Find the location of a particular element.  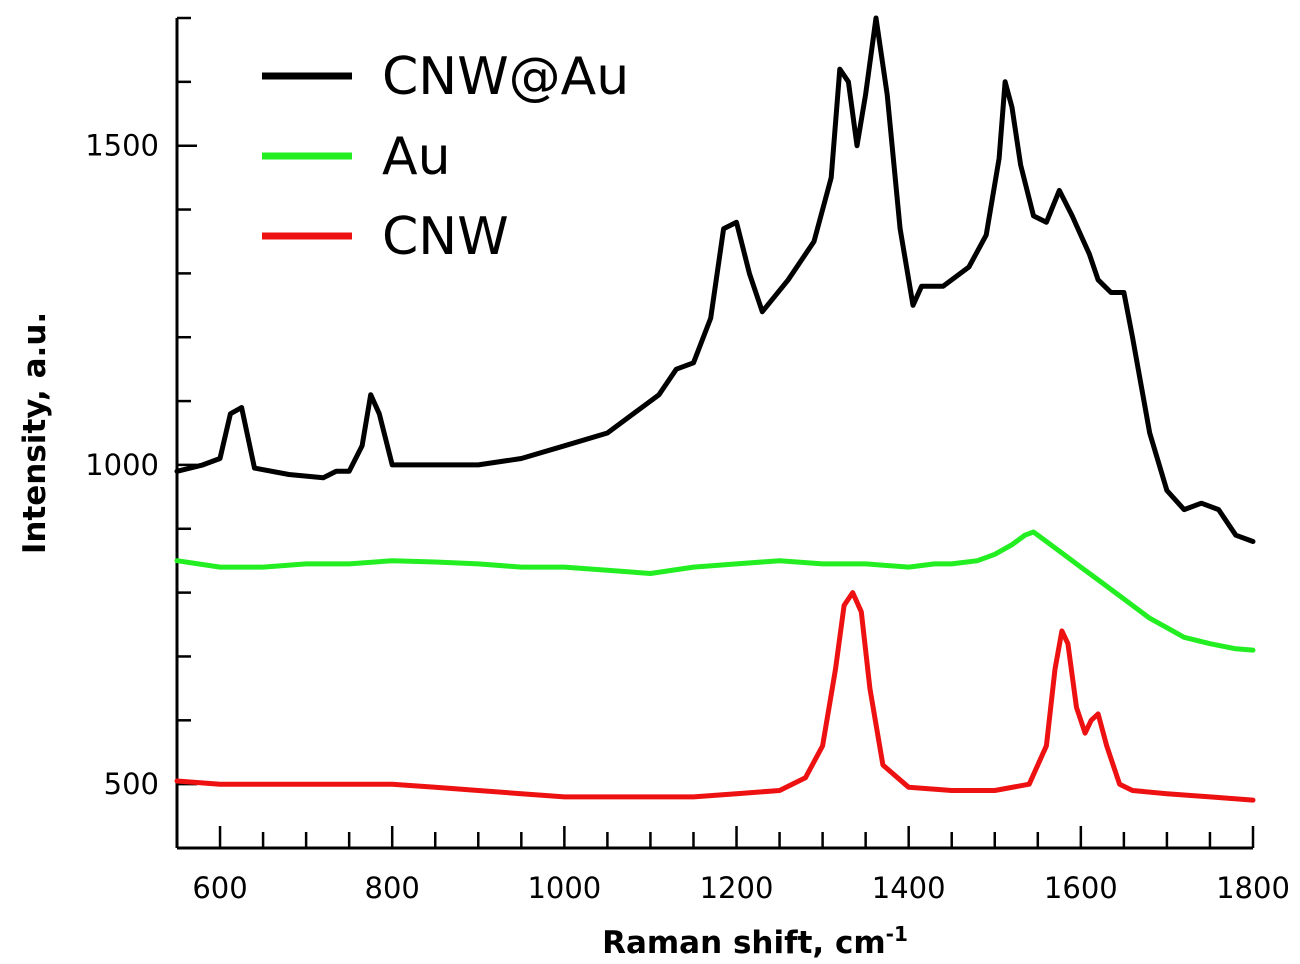

y-tick-label: 1500 is located at coordinates (122, 146).